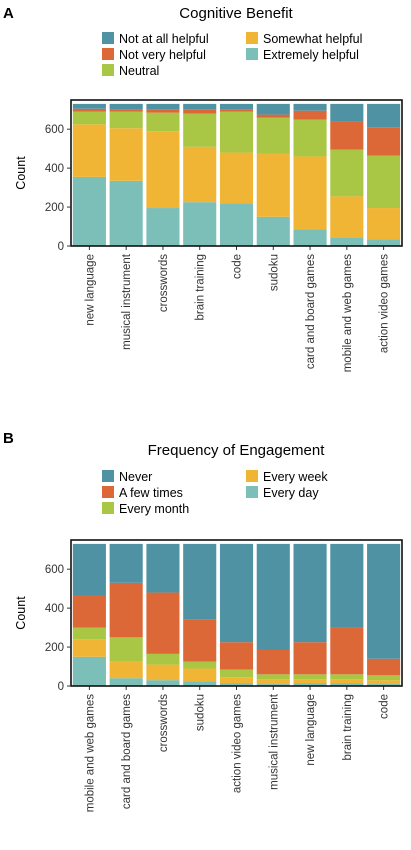 The image size is (411, 850). I want to click on bar-segment-musical-instrument-neutral, so click(126, 120).